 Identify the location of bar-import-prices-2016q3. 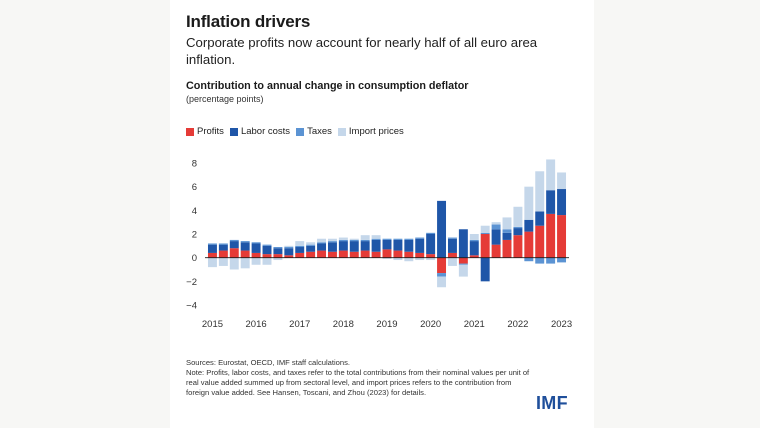
(278, 259).